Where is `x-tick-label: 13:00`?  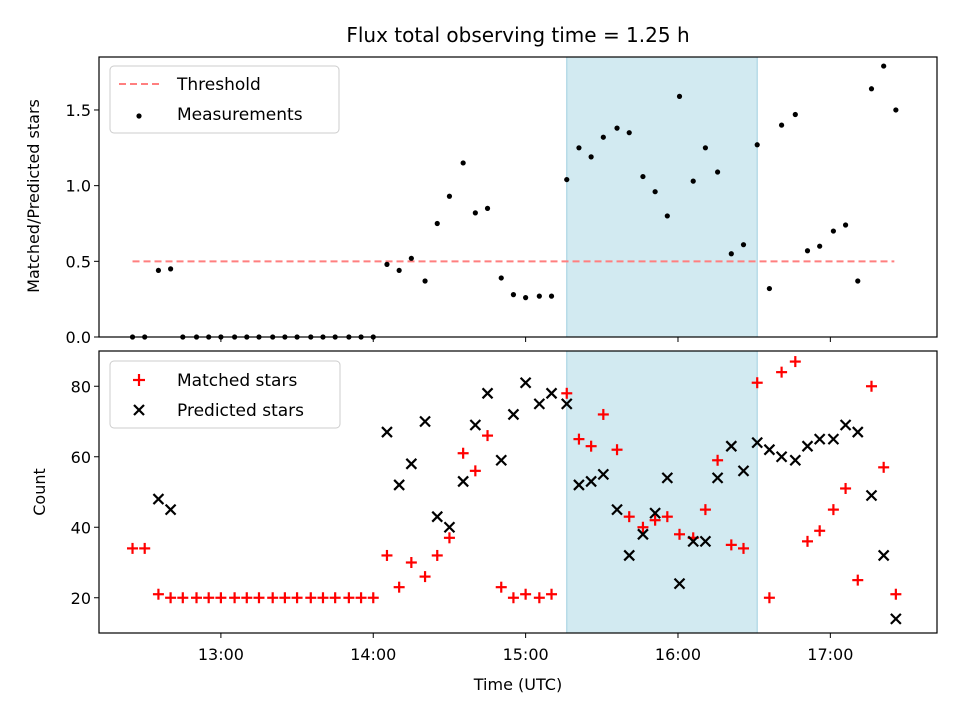
x-tick-label: 13:00 is located at coordinates (221, 654).